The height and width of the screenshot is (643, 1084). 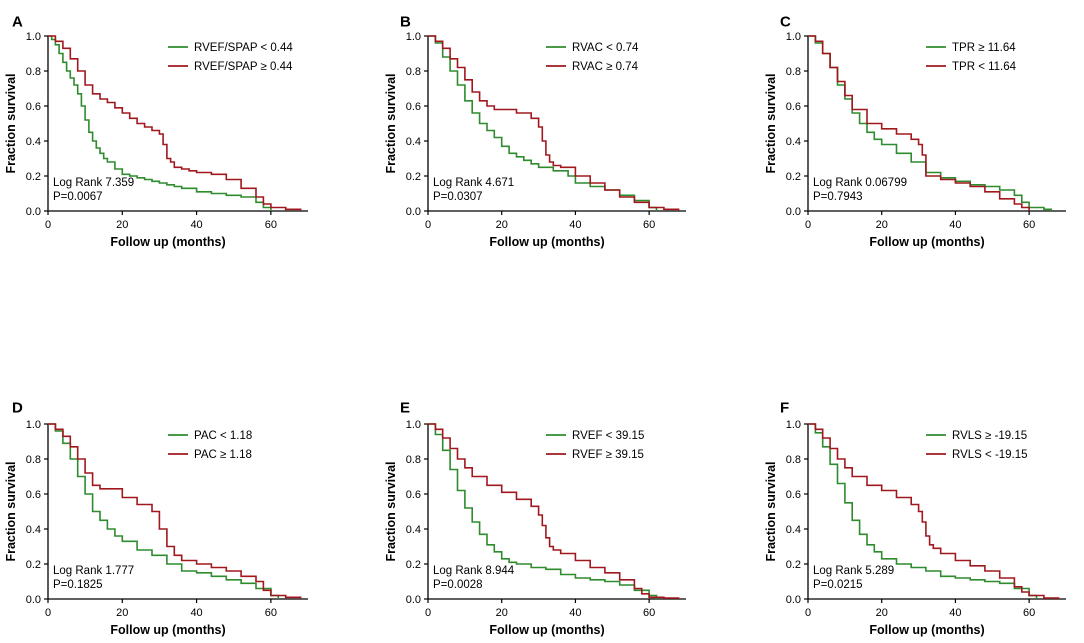 What do you see at coordinates (838, 197) in the screenshot?
I see `p-value: P=0.7943` at bounding box center [838, 197].